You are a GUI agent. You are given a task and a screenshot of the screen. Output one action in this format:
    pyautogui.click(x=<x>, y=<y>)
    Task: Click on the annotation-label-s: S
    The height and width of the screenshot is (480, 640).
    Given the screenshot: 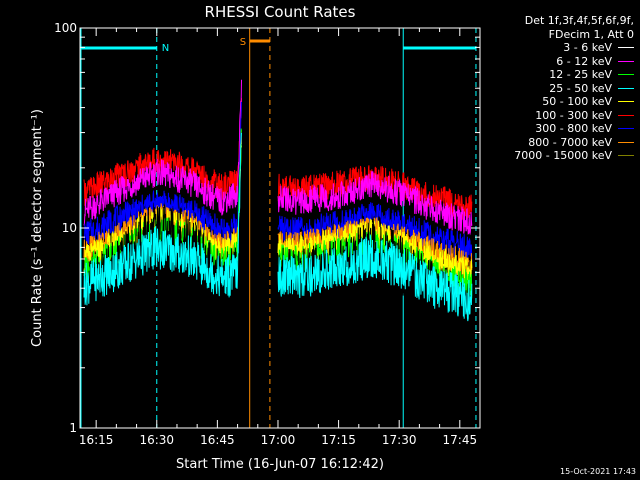 What is the action you would take?
    pyautogui.click(x=243, y=42)
    